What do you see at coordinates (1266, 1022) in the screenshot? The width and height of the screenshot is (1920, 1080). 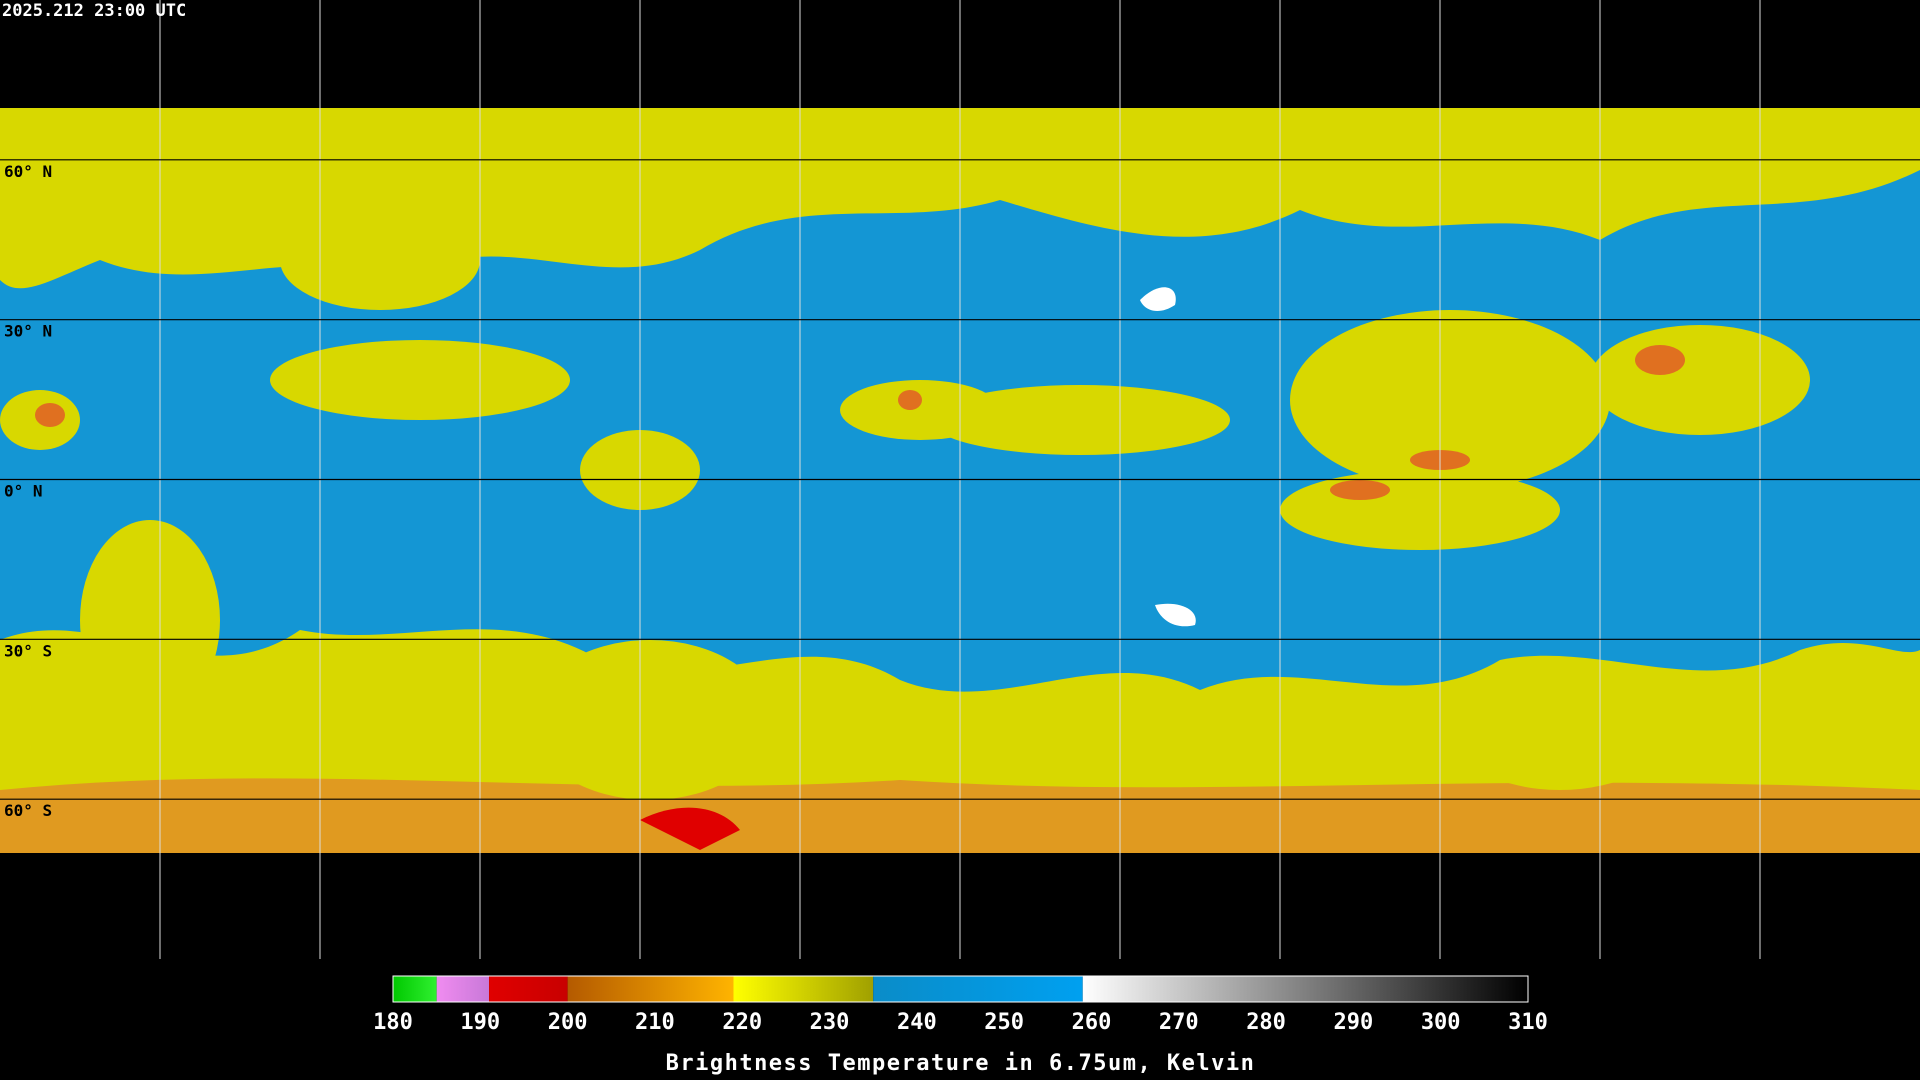 I see `colorbar-tick-label: 280` at bounding box center [1266, 1022].